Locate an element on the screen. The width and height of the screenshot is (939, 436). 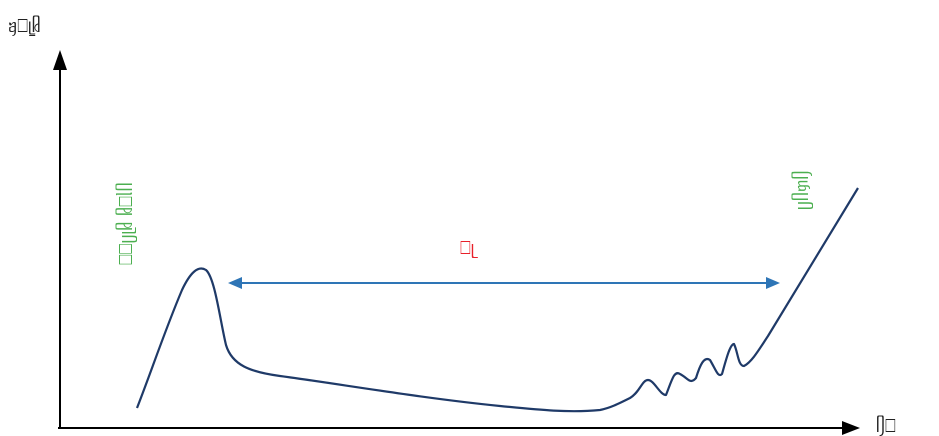
x-axis-label: ᥦ⎕ is located at coordinates (886, 426).